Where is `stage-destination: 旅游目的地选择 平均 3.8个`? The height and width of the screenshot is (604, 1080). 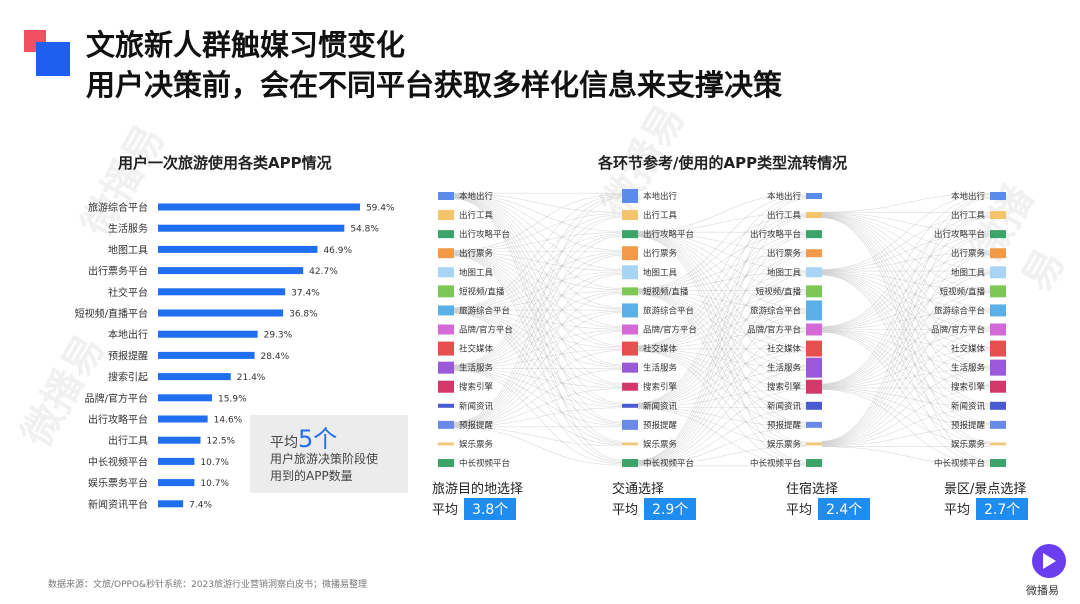
stage-destination: 旅游目的地选择 平均 3.8个 is located at coordinates (477, 499).